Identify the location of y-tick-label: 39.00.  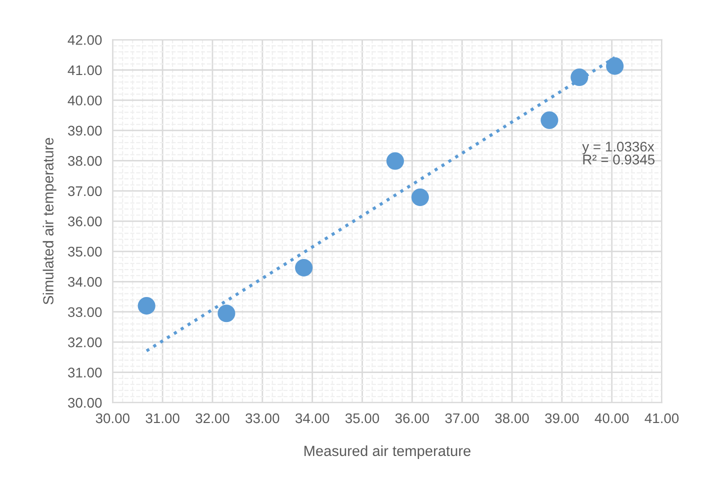
(85, 131).